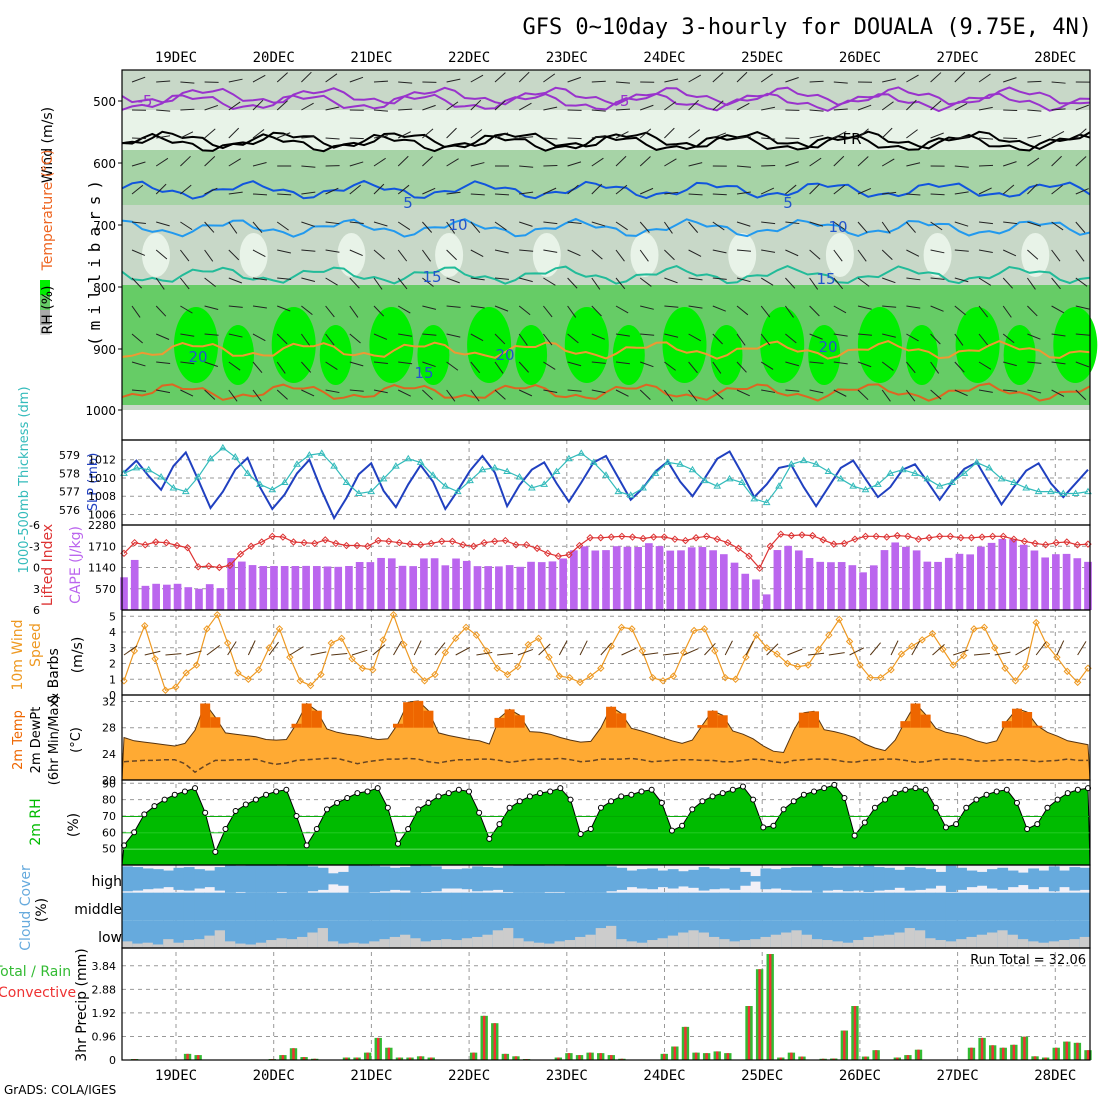 Image resolution: width=1100 pixels, height=1100 pixels. Describe the element at coordinates (977, 345) in the screenshot. I see `rh-saturated-blob` at that location.